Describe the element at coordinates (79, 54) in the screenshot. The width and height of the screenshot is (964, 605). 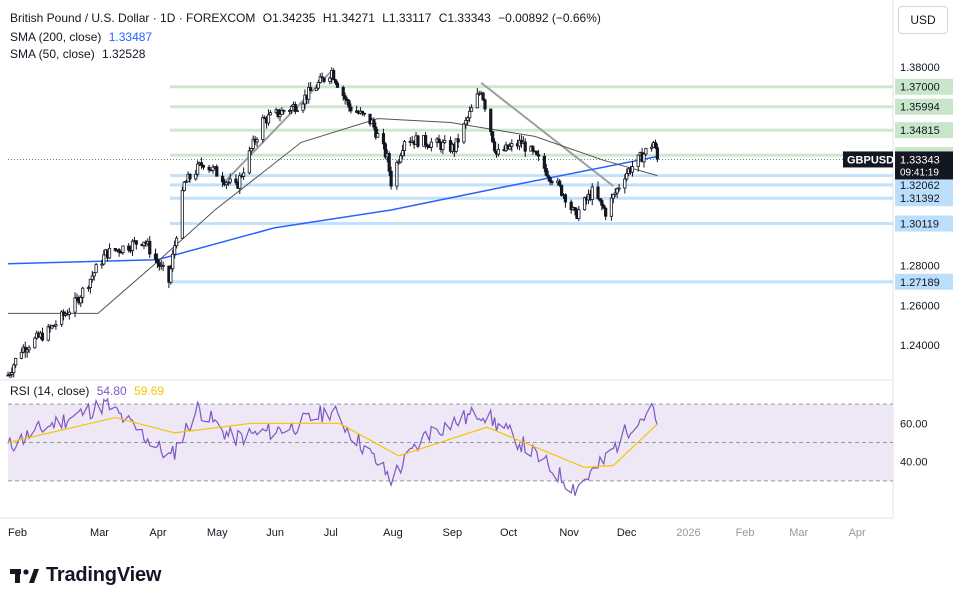
I see `sma50-legend: SMA (50, close) 1.32528` at that location.